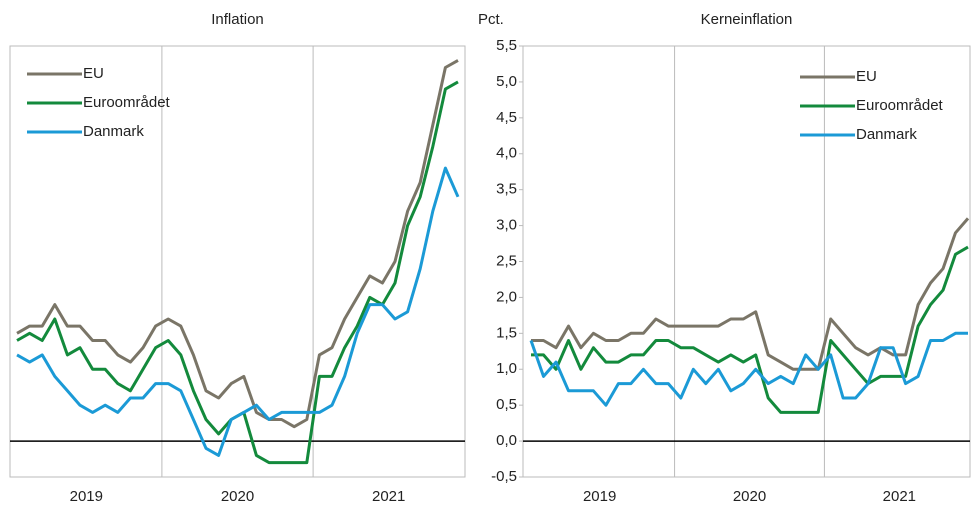 The width and height of the screenshot is (977, 519). I want to click on y-tick-label: 0,0, so click(506, 440).